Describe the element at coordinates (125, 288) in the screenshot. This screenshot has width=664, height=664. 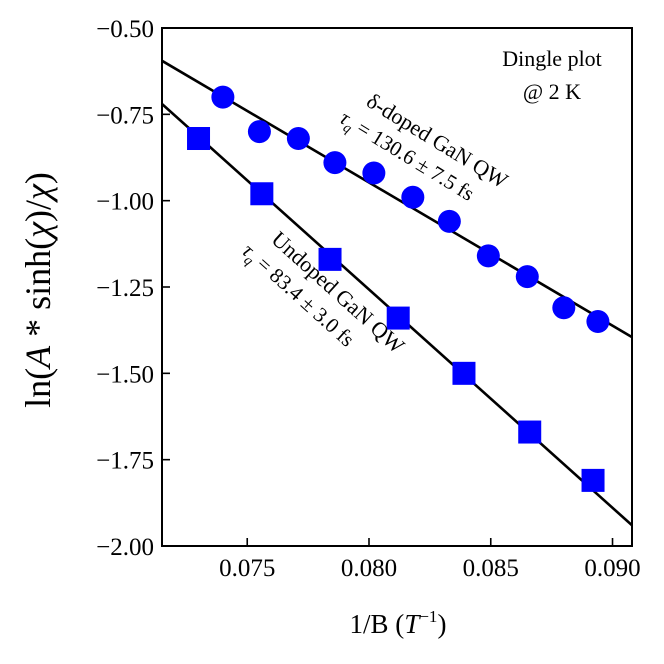
I see `y-tick-label: −1.25` at that location.